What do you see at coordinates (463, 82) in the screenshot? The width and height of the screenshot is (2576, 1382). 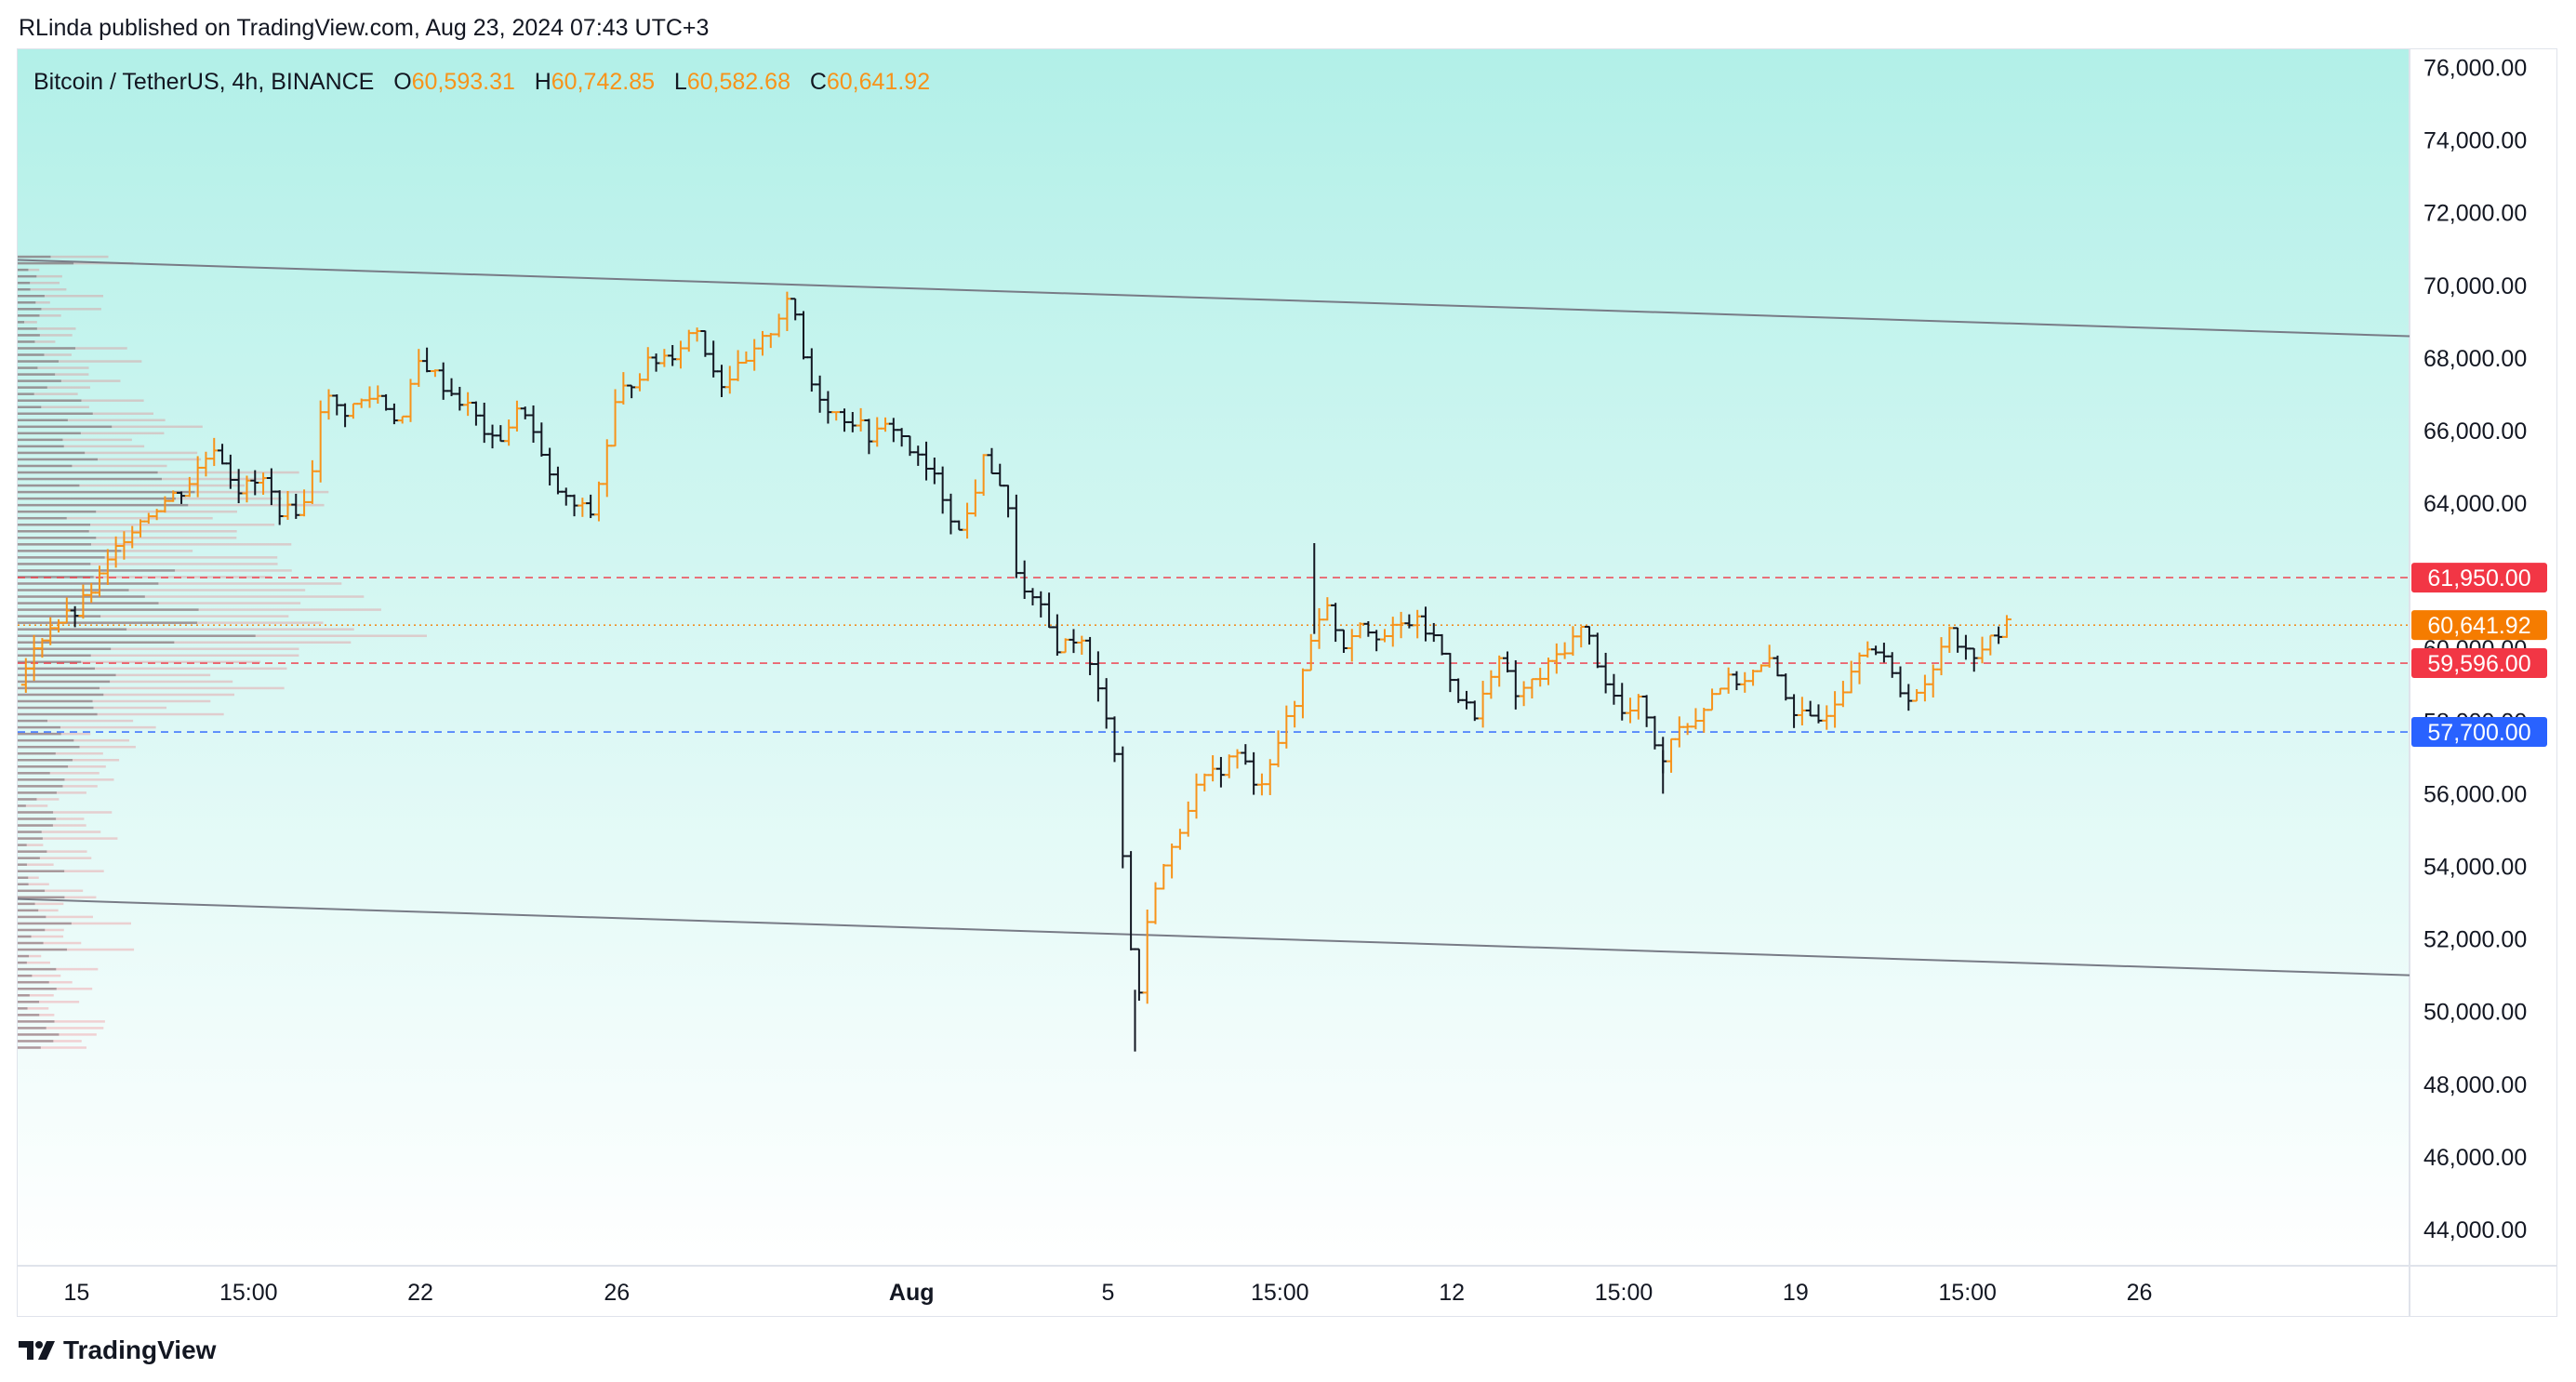 I see `open-value: 60,593.31` at bounding box center [463, 82].